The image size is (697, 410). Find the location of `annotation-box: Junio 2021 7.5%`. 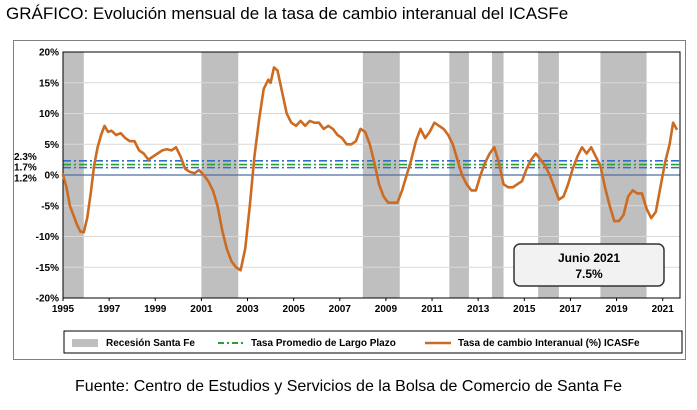

annotation-box: Junio 2021 7.5% is located at coordinates (589, 265).